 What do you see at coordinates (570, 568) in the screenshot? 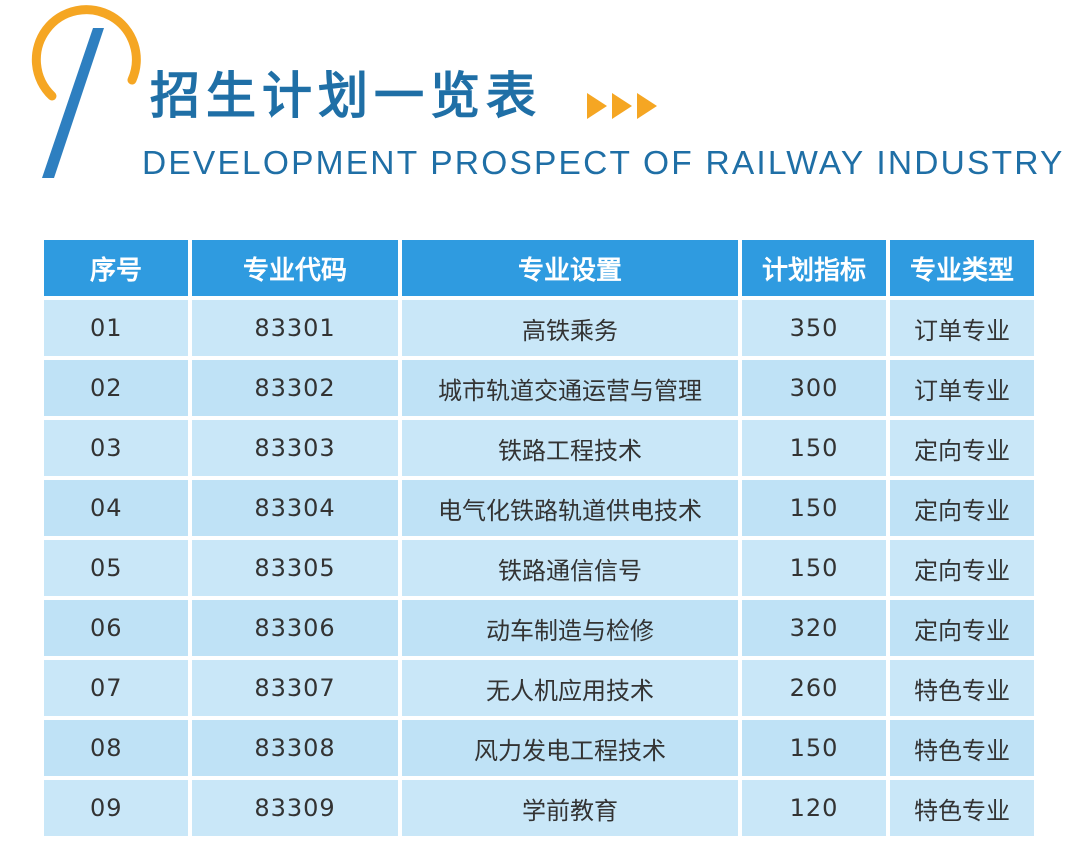
I see `cell-major: 铁路通信信号` at bounding box center [570, 568].